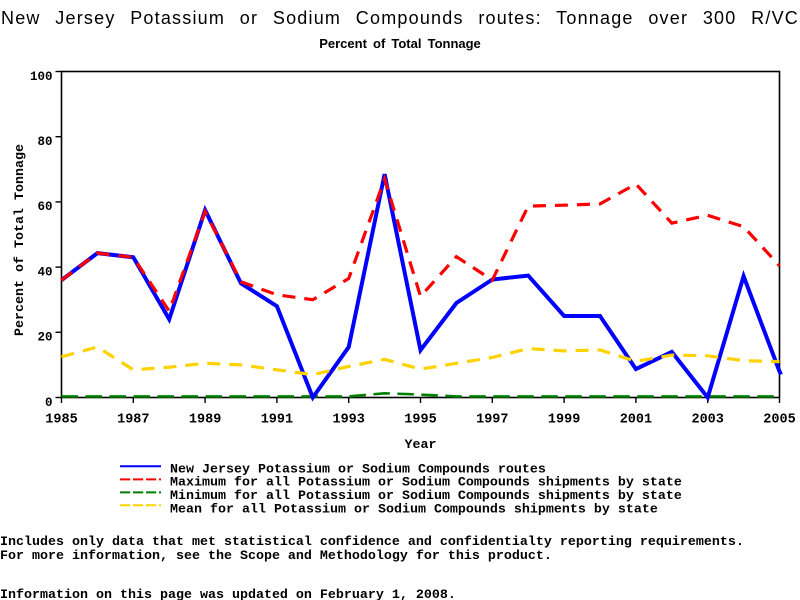 Image resolution: width=800 pixels, height=600 pixels. Describe the element at coordinates (564, 420) in the screenshot. I see `svg-text: 1999` at that location.